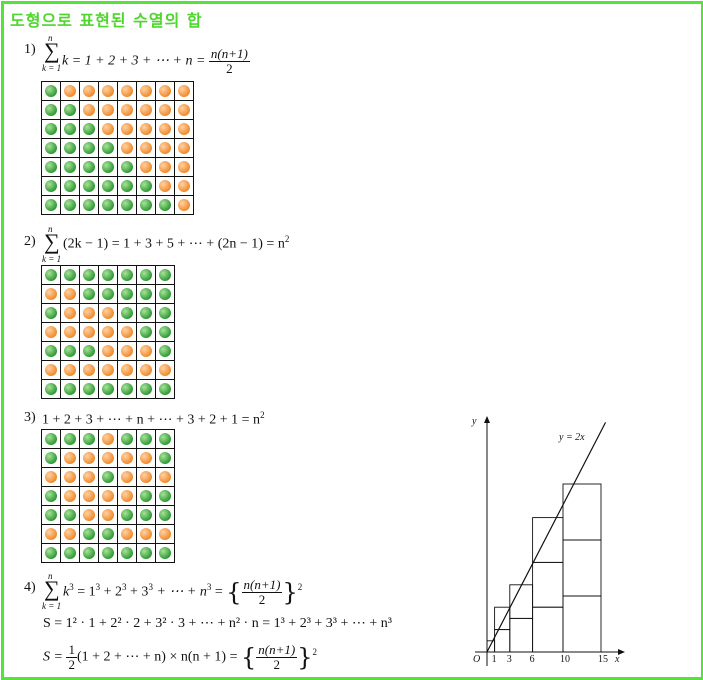 This screenshot has width=703, height=680. I want to click on x-tick-label: 15, so click(603, 659).